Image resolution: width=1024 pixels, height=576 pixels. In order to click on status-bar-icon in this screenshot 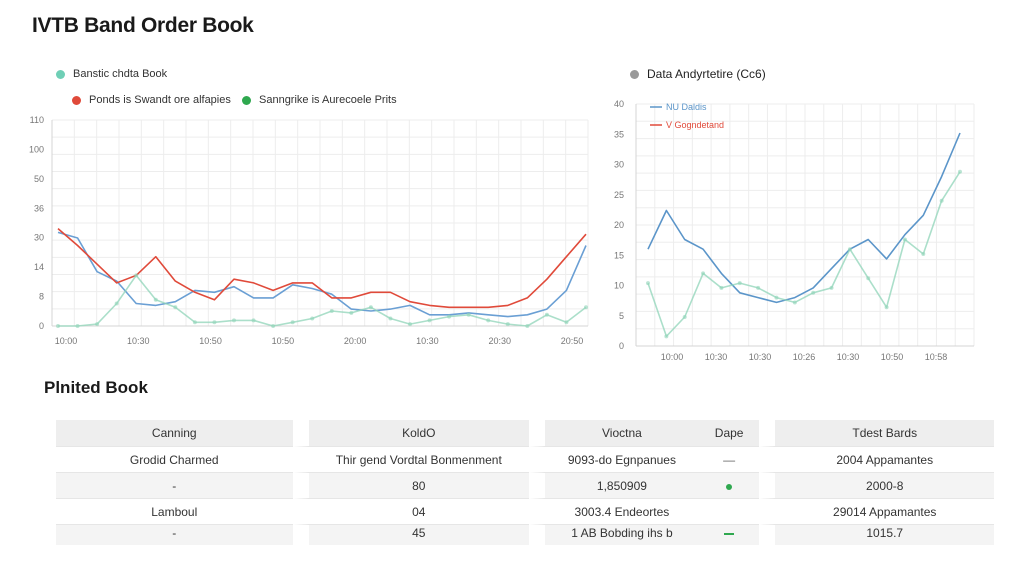, I will do `click(729, 533)`.